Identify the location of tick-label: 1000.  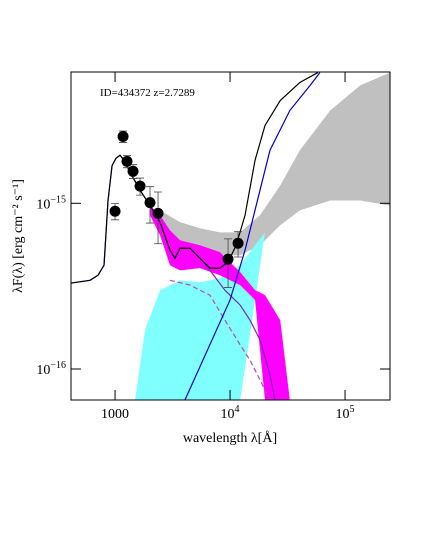
(115, 414).